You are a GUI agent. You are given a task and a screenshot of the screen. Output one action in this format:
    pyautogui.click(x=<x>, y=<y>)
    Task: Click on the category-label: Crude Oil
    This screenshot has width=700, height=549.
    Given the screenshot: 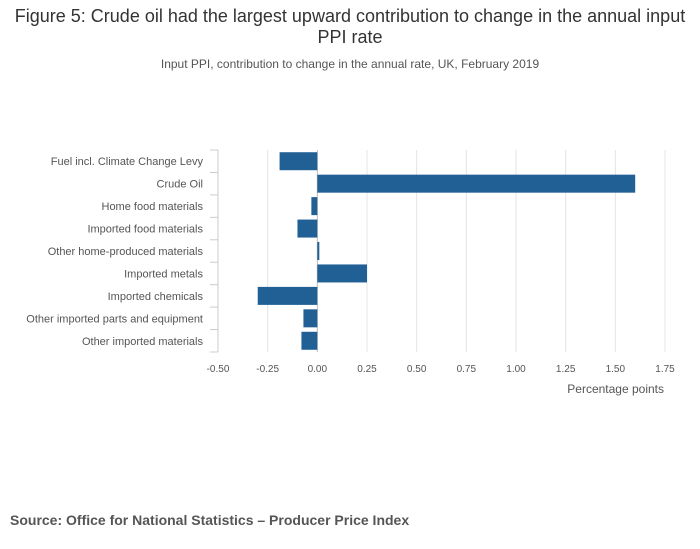 What is the action you would take?
    pyautogui.click(x=180, y=185)
    